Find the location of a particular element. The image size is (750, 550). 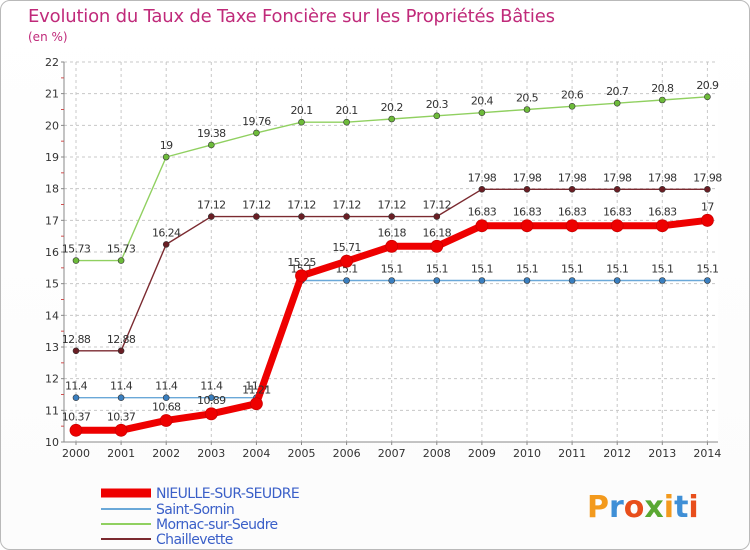

x-tick-label: 2005 is located at coordinates (302, 453).